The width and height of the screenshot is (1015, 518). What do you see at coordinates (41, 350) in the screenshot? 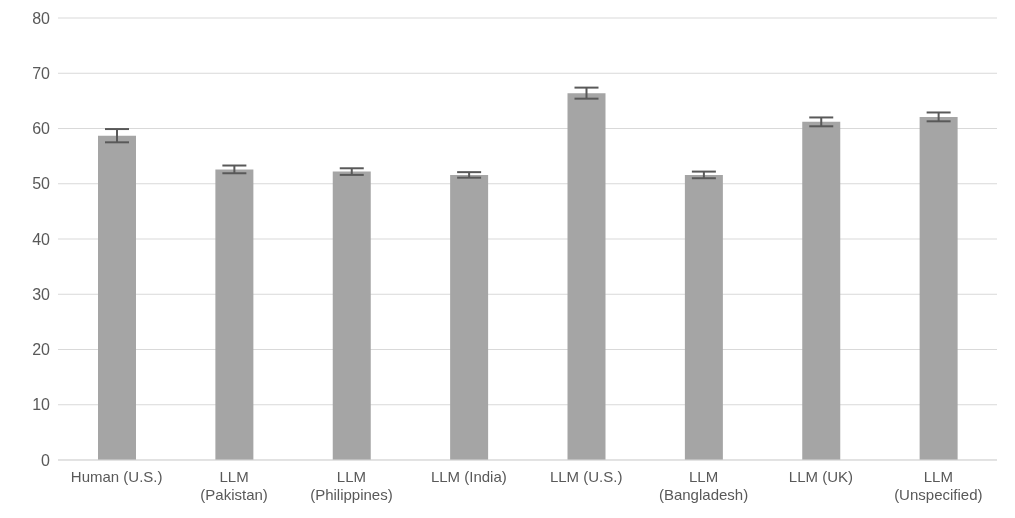
I see `y-tick-label: 20` at bounding box center [41, 350].